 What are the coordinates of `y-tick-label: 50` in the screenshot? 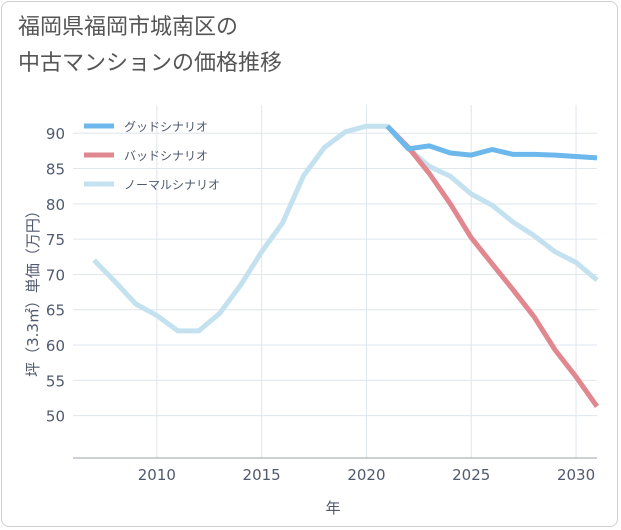 It's located at (55, 417).